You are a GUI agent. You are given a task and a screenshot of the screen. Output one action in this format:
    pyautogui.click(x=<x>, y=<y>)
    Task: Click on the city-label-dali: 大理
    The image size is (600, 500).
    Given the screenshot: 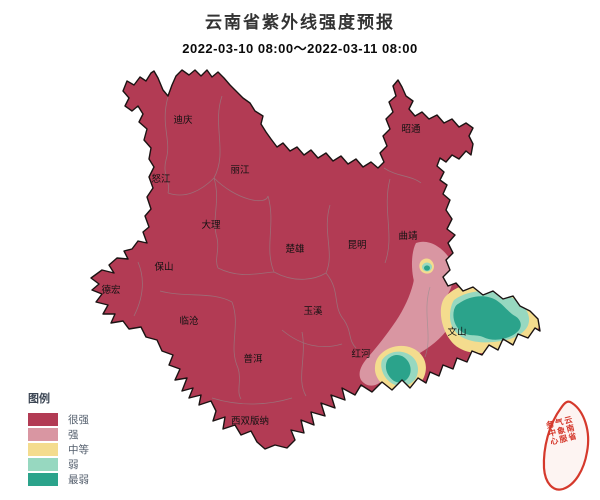 What is the action you would take?
    pyautogui.click(x=211, y=225)
    